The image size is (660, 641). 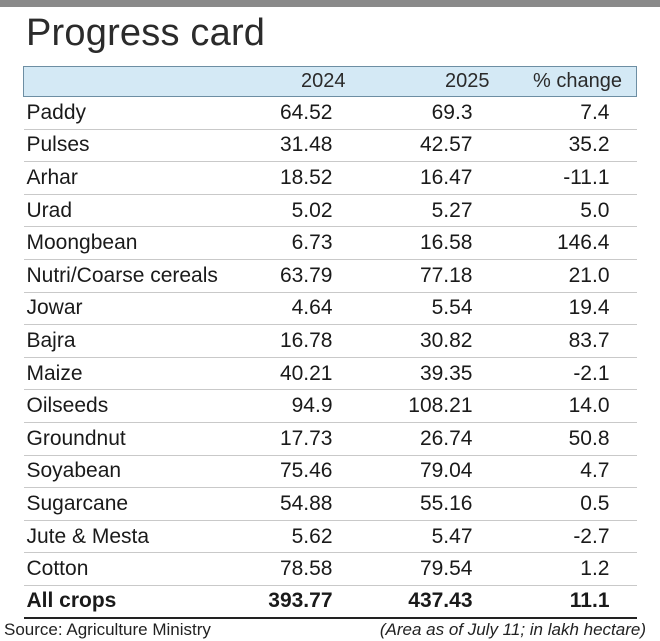 I want to click on value-2024-cell: 64.52, so click(x=305, y=113).